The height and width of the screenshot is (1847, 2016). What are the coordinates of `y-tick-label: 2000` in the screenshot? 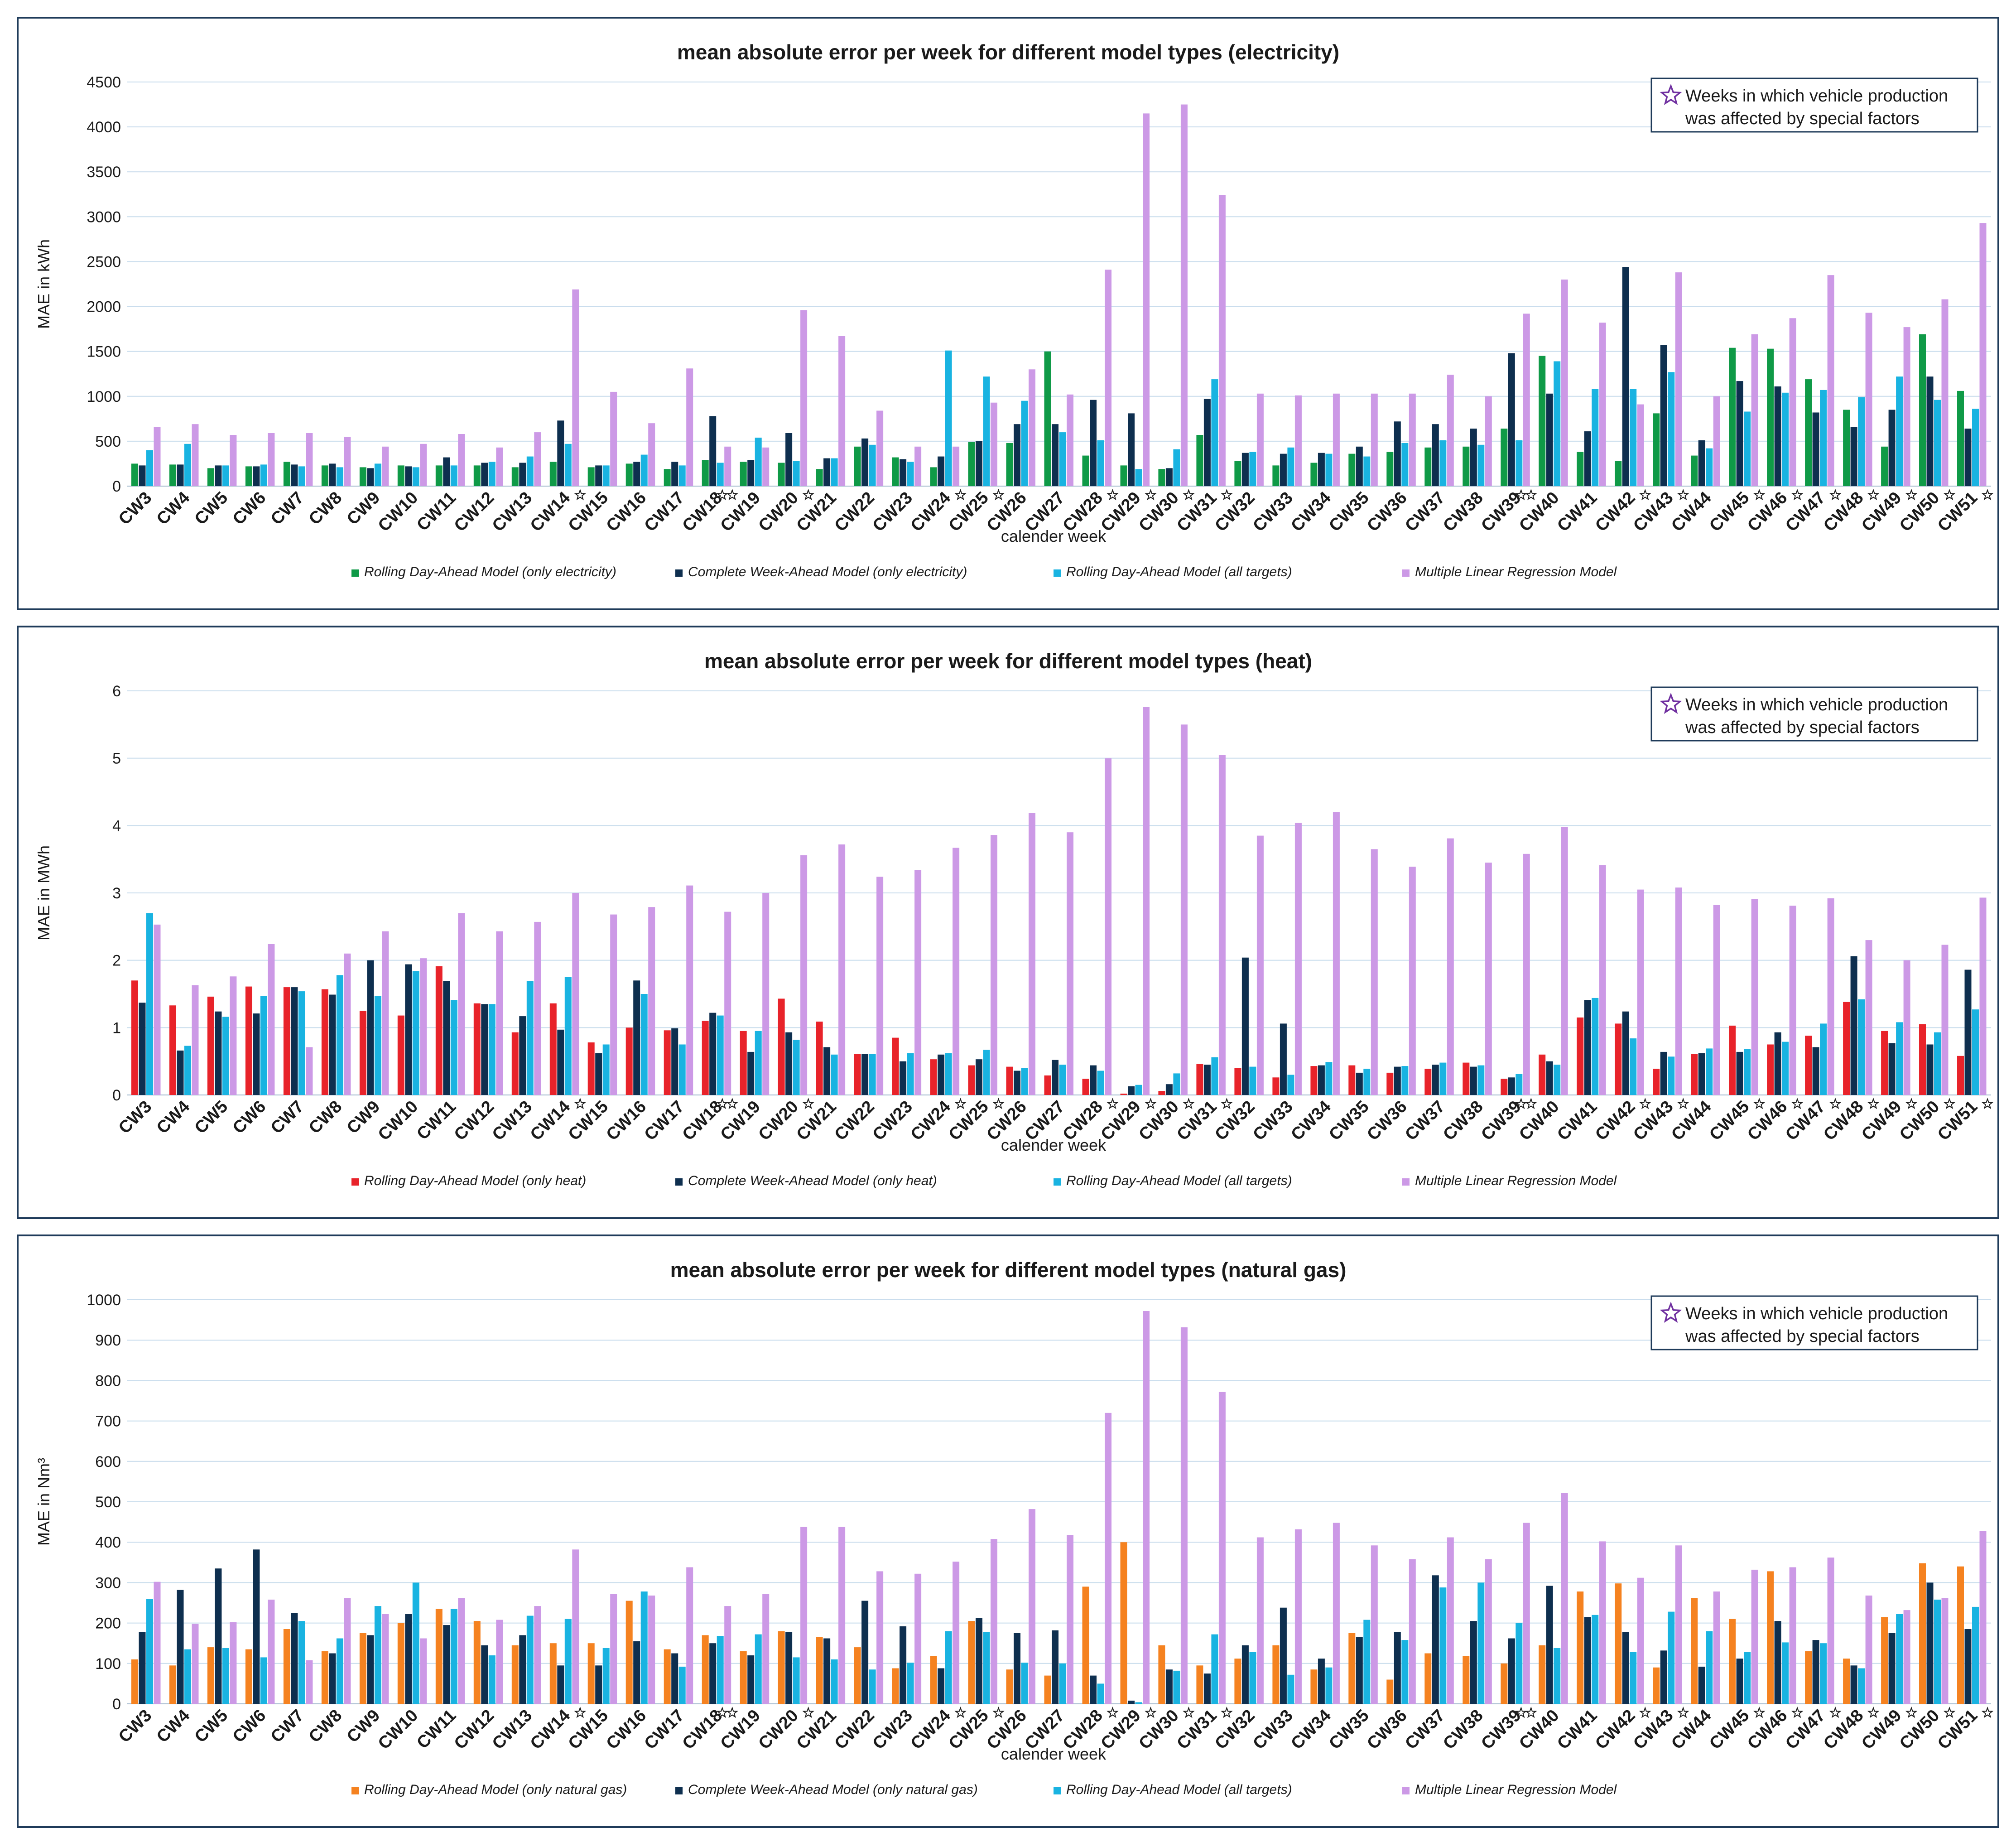 It's located at (104, 307).